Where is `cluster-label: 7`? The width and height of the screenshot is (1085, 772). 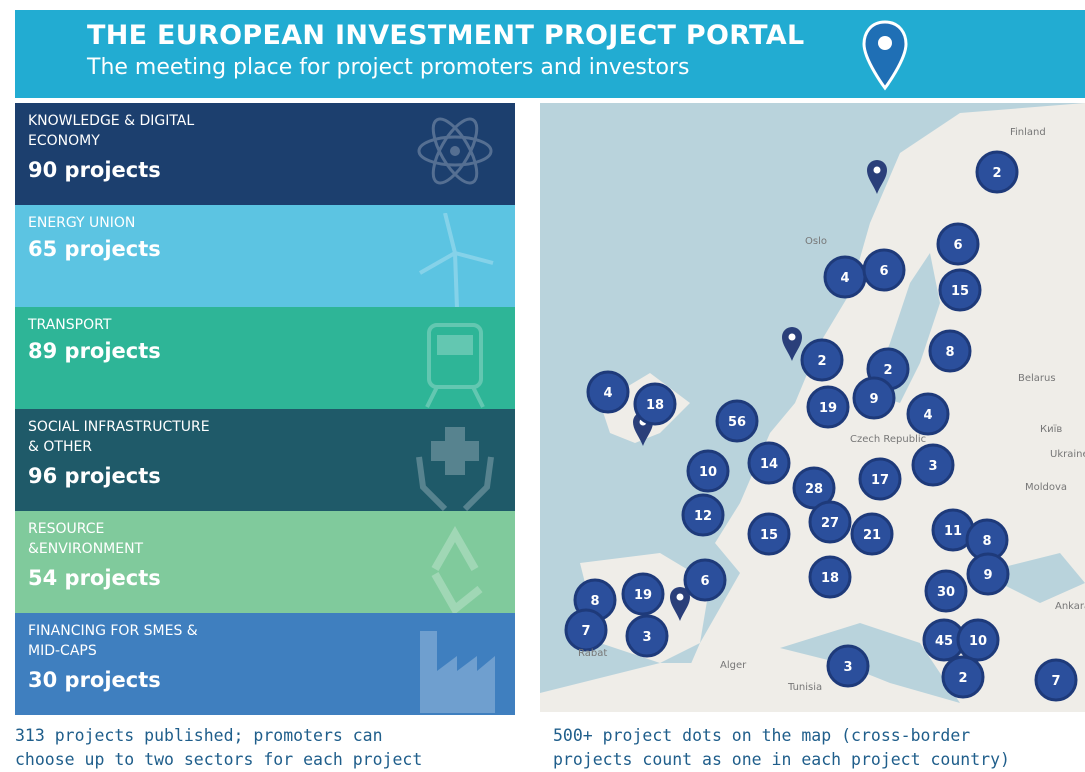 cluster-label: 7 is located at coordinates (585, 631).